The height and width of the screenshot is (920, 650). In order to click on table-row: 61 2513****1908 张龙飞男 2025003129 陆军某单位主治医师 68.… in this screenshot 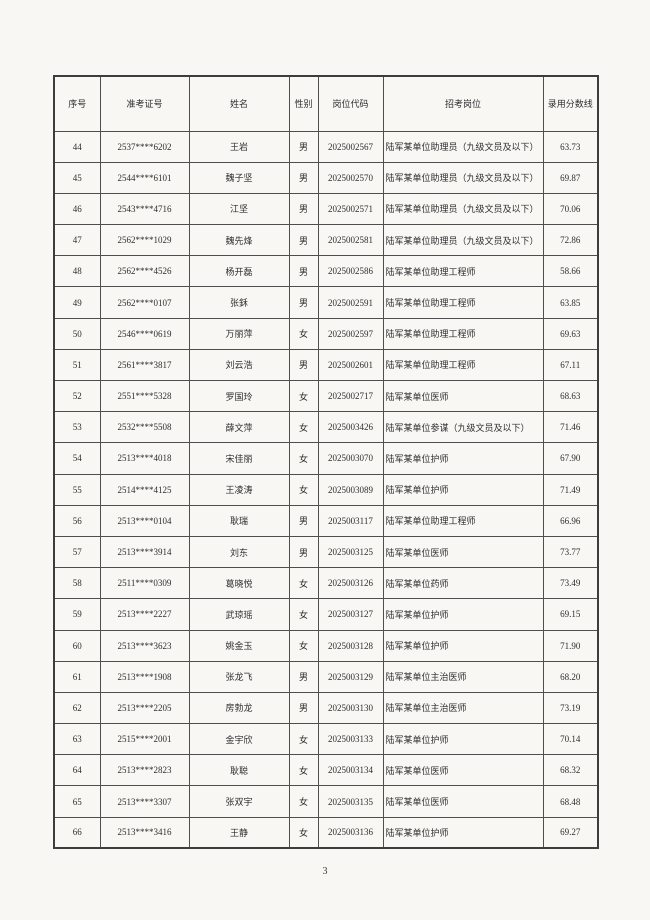, I will do `click(326, 676)`.